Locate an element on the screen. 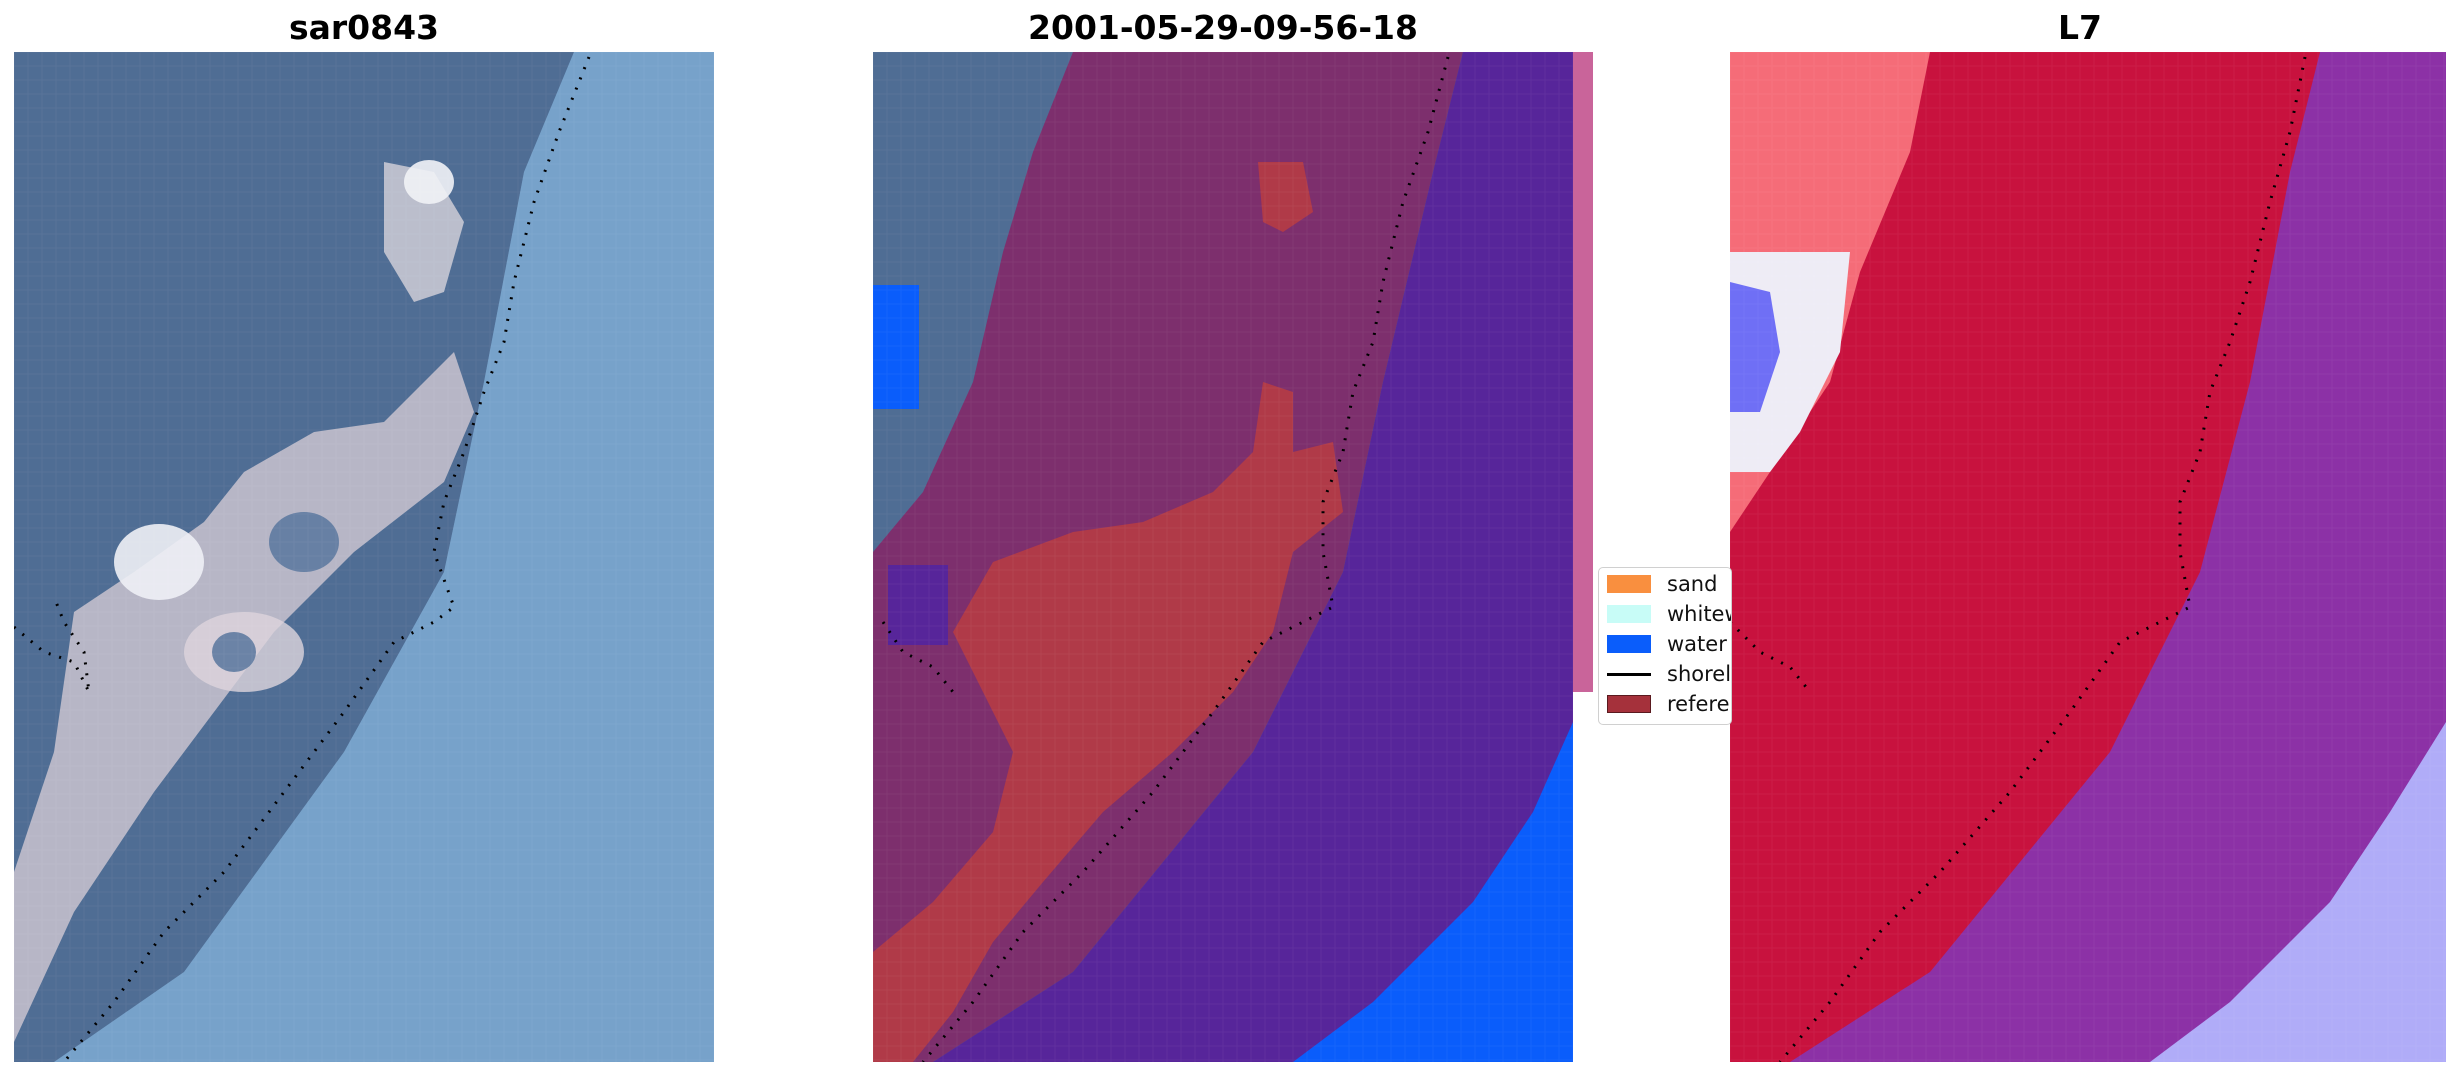 This screenshot has width=2460, height=1078. legend-label: water is located at coordinates (1697, 644).